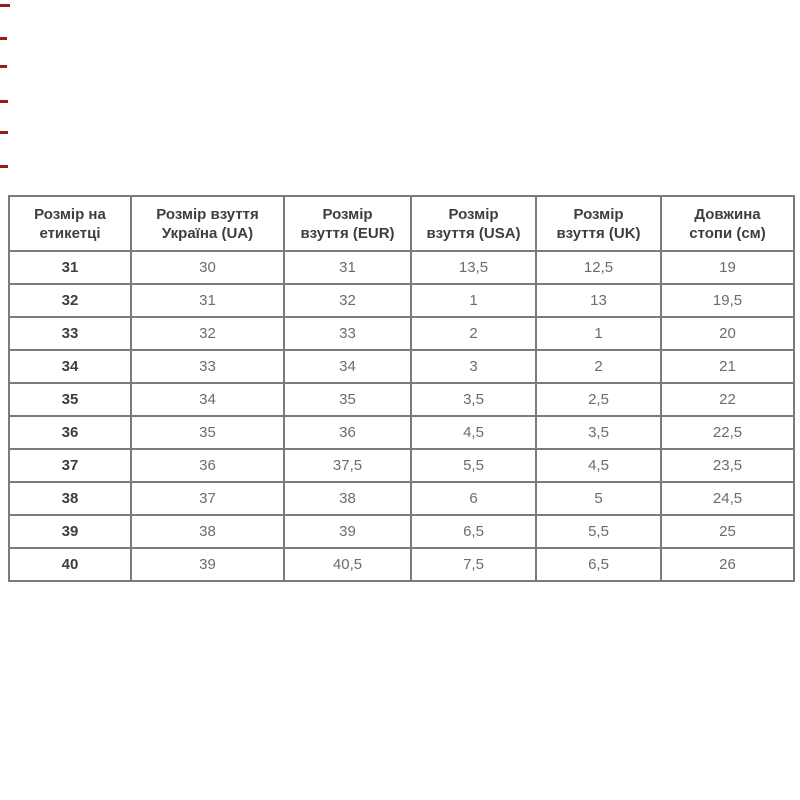 The height and width of the screenshot is (800, 800). What do you see at coordinates (727, 399) in the screenshot?
I see `table-cell: 22` at bounding box center [727, 399].